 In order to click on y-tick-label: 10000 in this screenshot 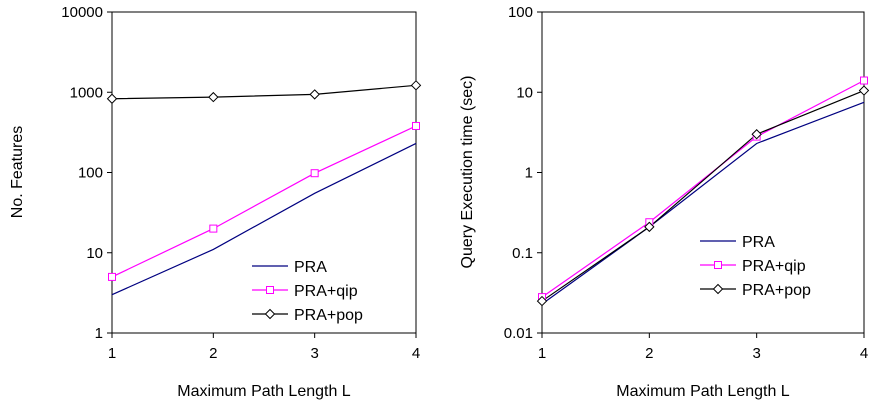, I will do `click(82, 12)`.